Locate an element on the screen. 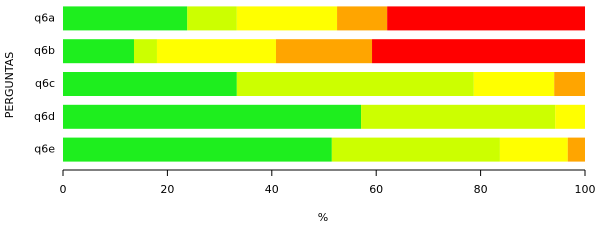  x-tick-label: 80 is located at coordinates (481, 189).